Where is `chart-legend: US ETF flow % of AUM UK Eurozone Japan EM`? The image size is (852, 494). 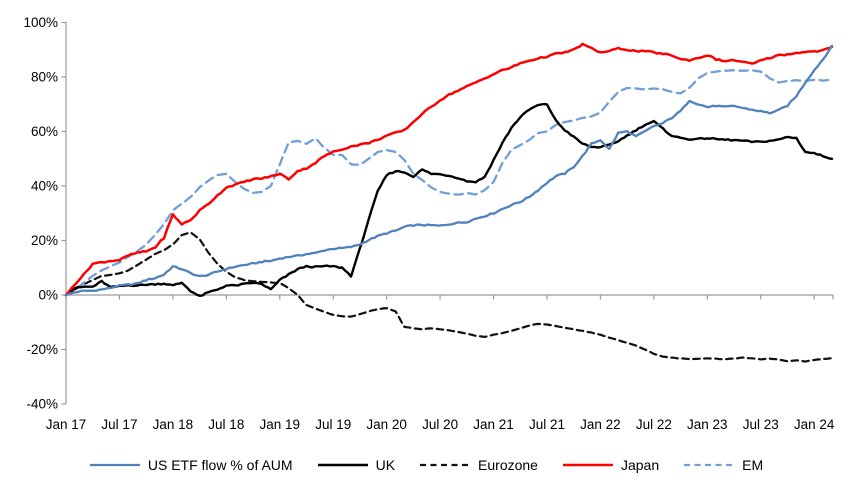 chart-legend: US ETF flow % of AUM UK Eurozone Japan EM is located at coordinates (426, 465).